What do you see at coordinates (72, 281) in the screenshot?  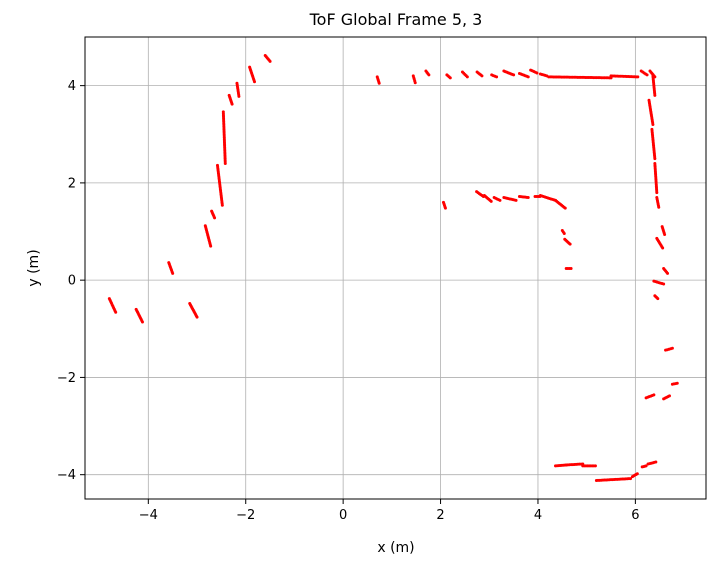 I see `y-tick-label: 0` at bounding box center [72, 281].